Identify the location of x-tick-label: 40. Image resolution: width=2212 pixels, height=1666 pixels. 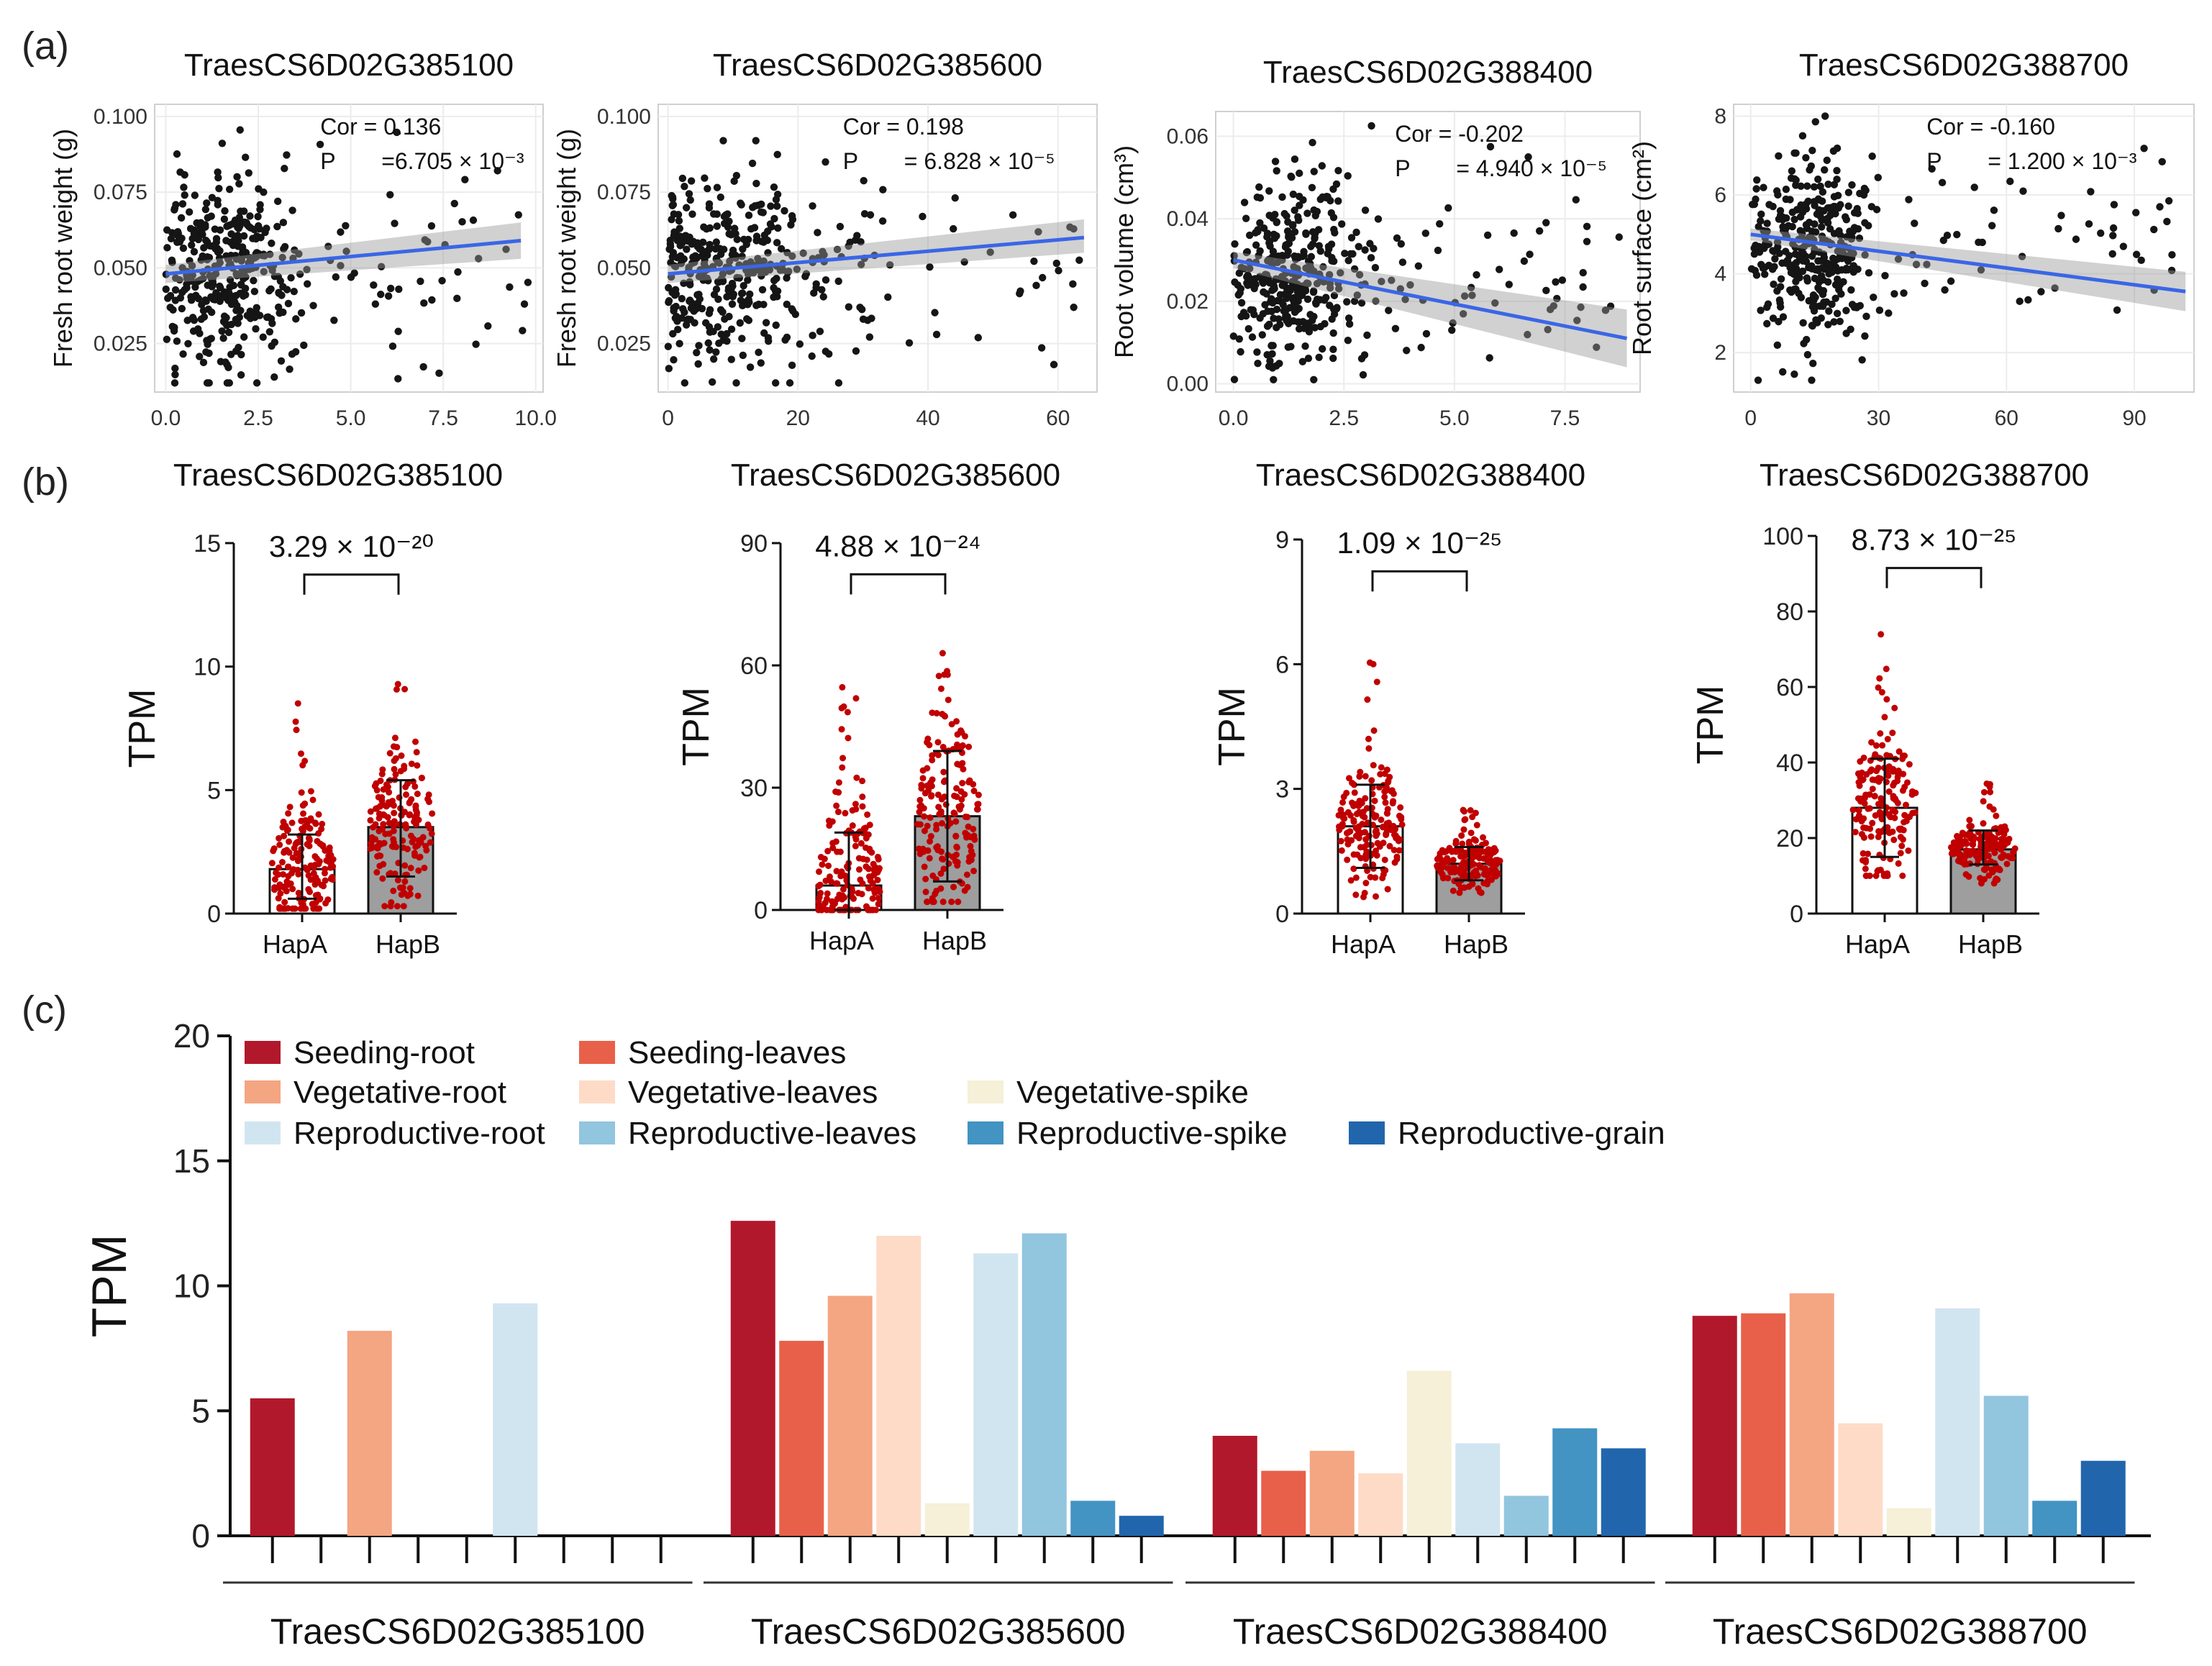
(927, 418).